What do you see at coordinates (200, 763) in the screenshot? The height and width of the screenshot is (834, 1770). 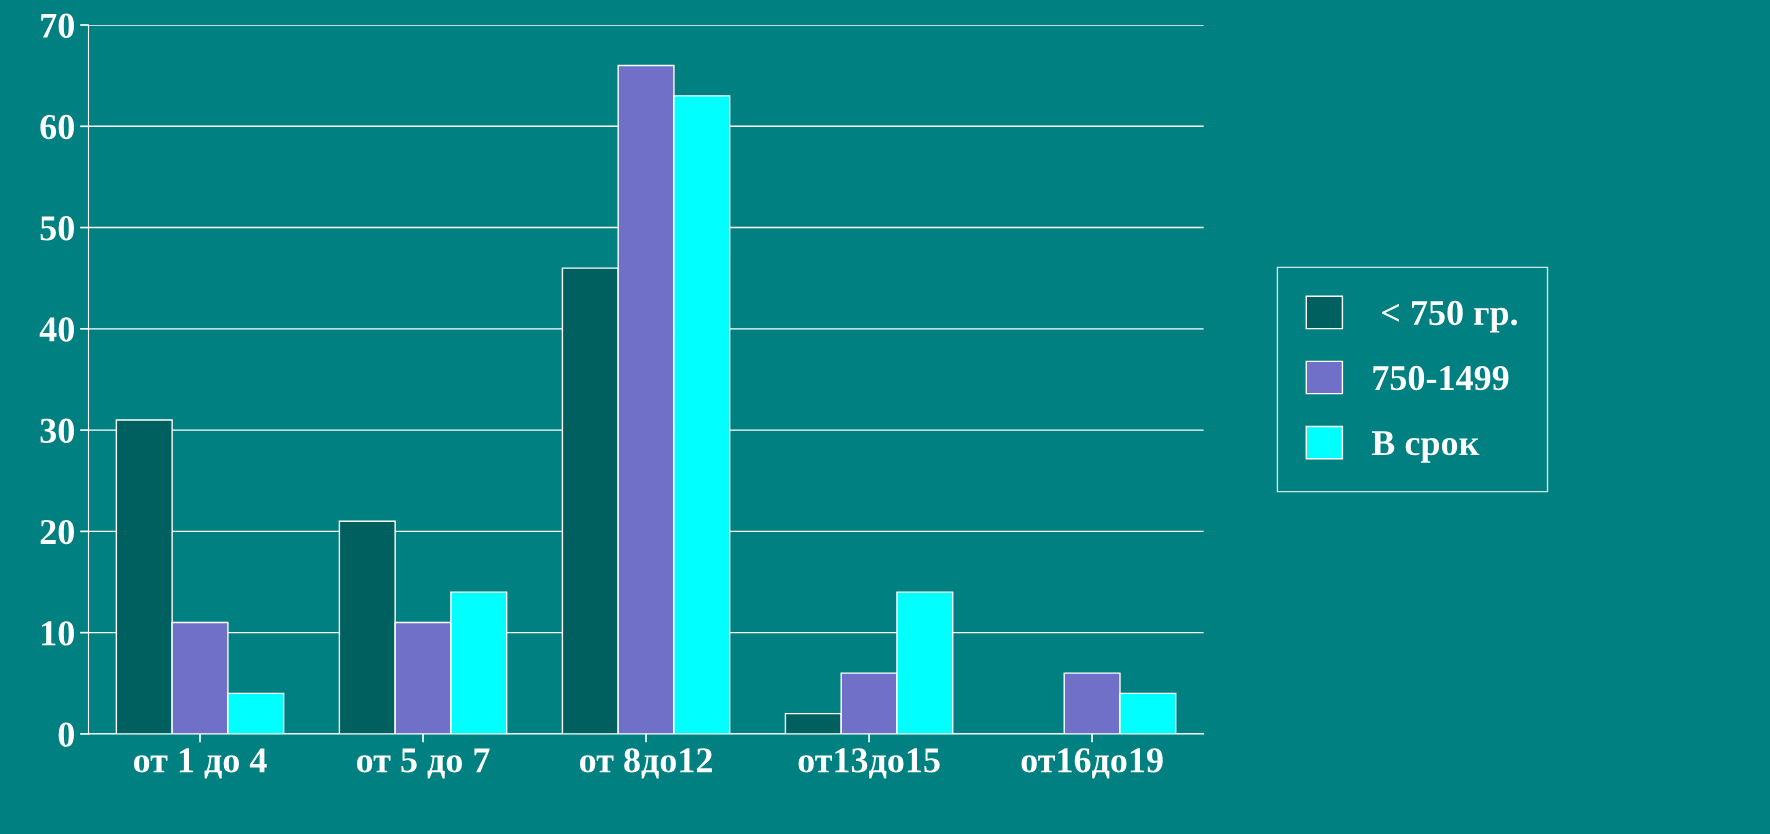 I see `x-tick-label: от 1 до 4` at bounding box center [200, 763].